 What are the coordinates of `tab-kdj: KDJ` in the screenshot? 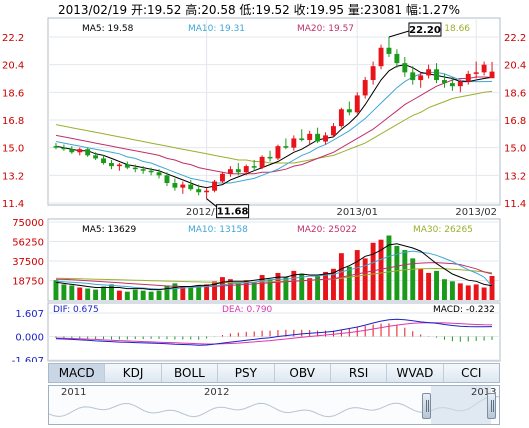 It's located at (133, 373).